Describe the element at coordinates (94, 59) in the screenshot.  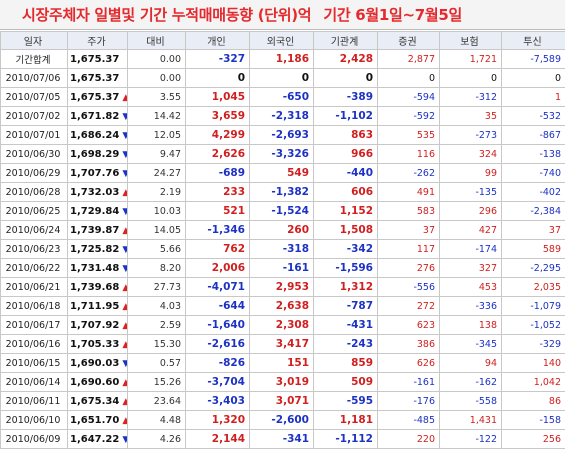
I see `price-value: 1,675.37` at that location.